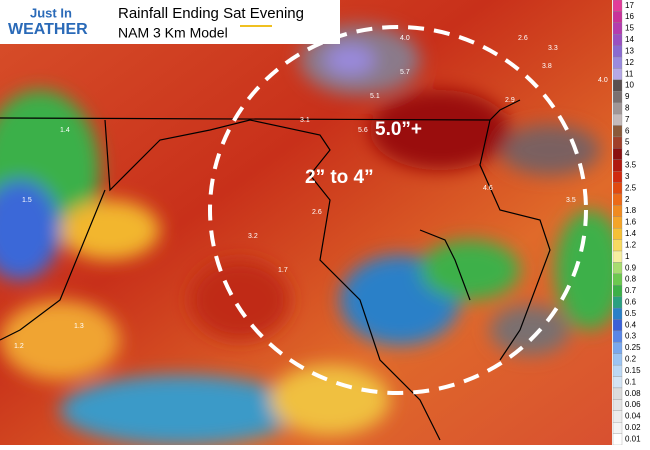 The image size is (650, 450). What do you see at coordinates (629, 73) in the screenshot?
I see `colorbar-label: 11` at bounding box center [629, 73].